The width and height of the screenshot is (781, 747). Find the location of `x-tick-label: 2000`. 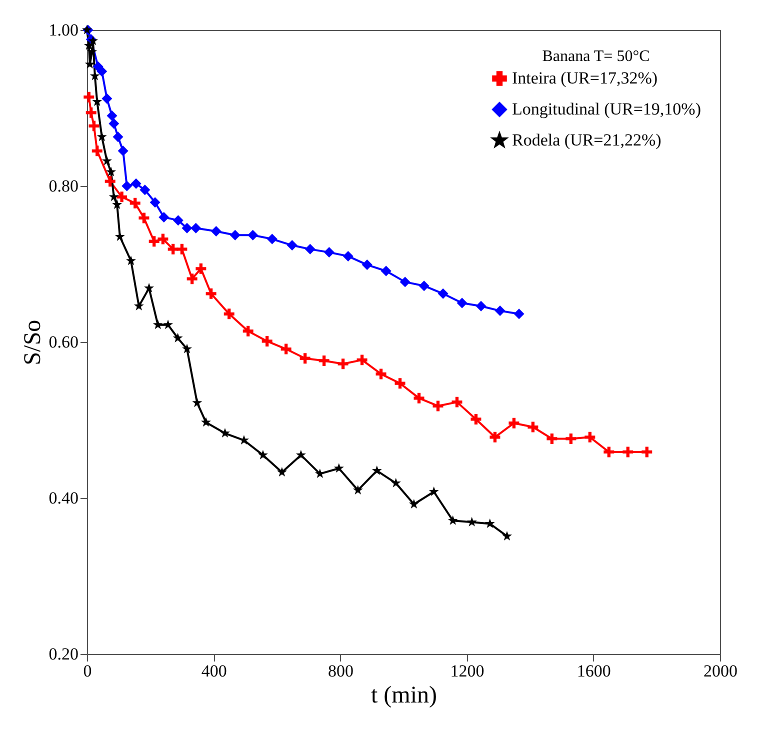

x-tick-label: 2000 is located at coordinates (721, 671).